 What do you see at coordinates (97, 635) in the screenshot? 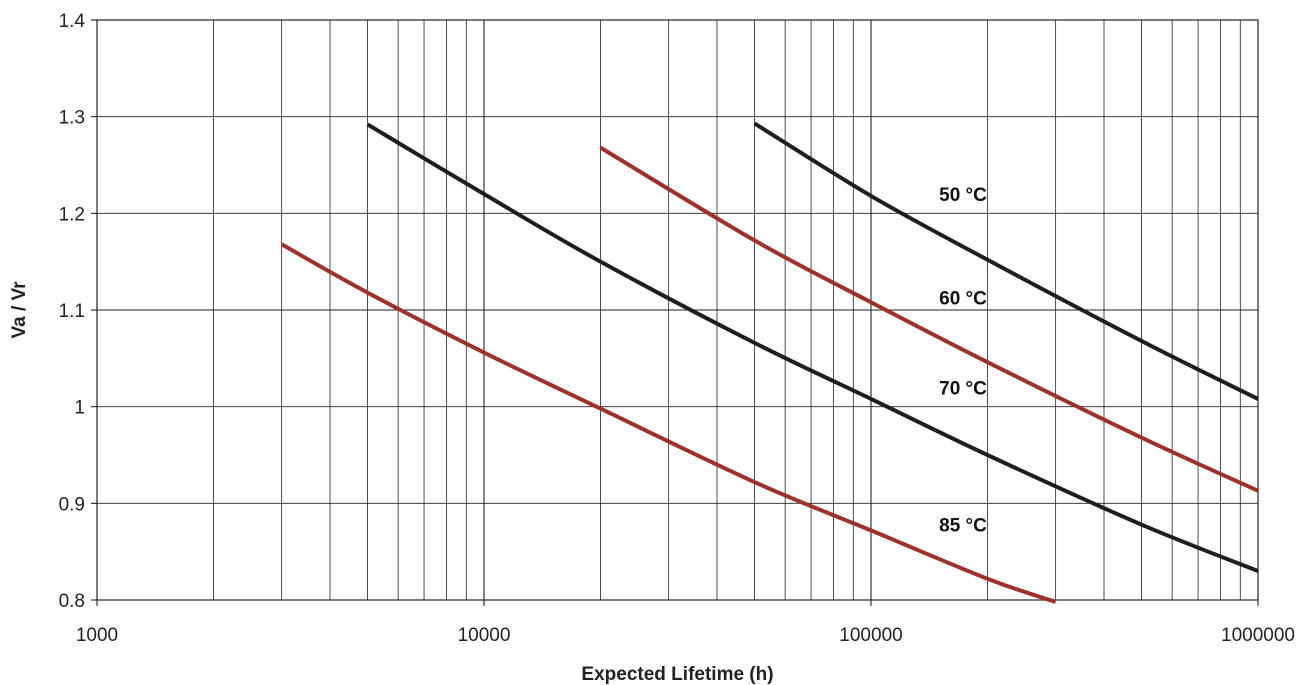
I see `x-tick-label: 1000` at bounding box center [97, 635].